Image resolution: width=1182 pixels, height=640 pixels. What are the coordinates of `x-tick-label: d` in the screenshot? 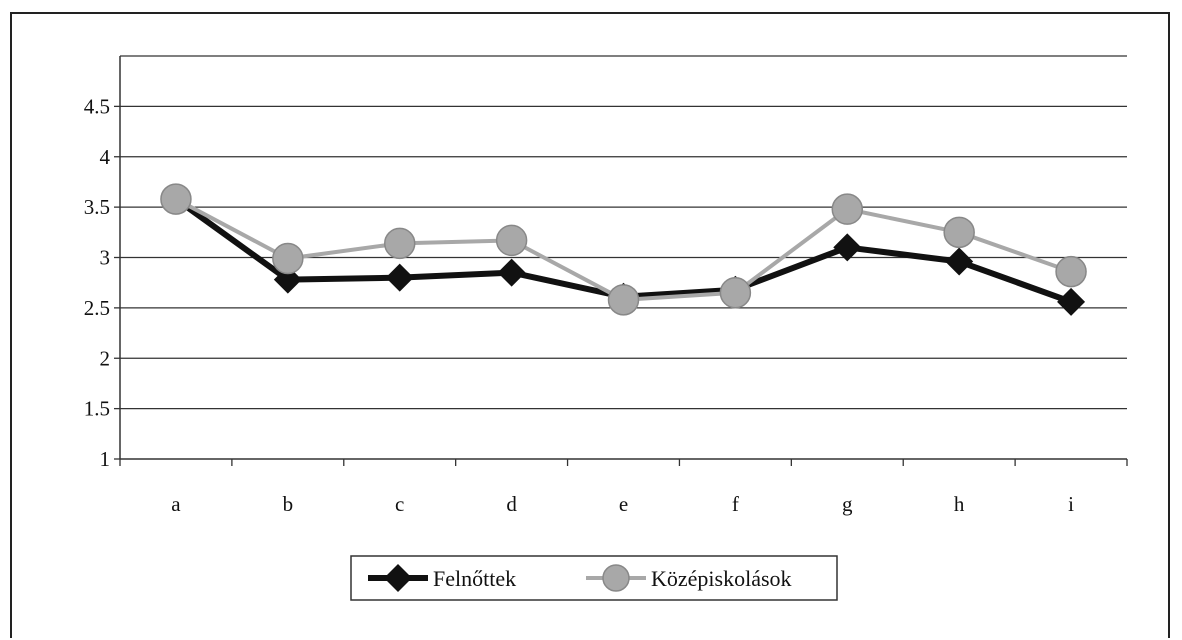 It's located at (511, 504).